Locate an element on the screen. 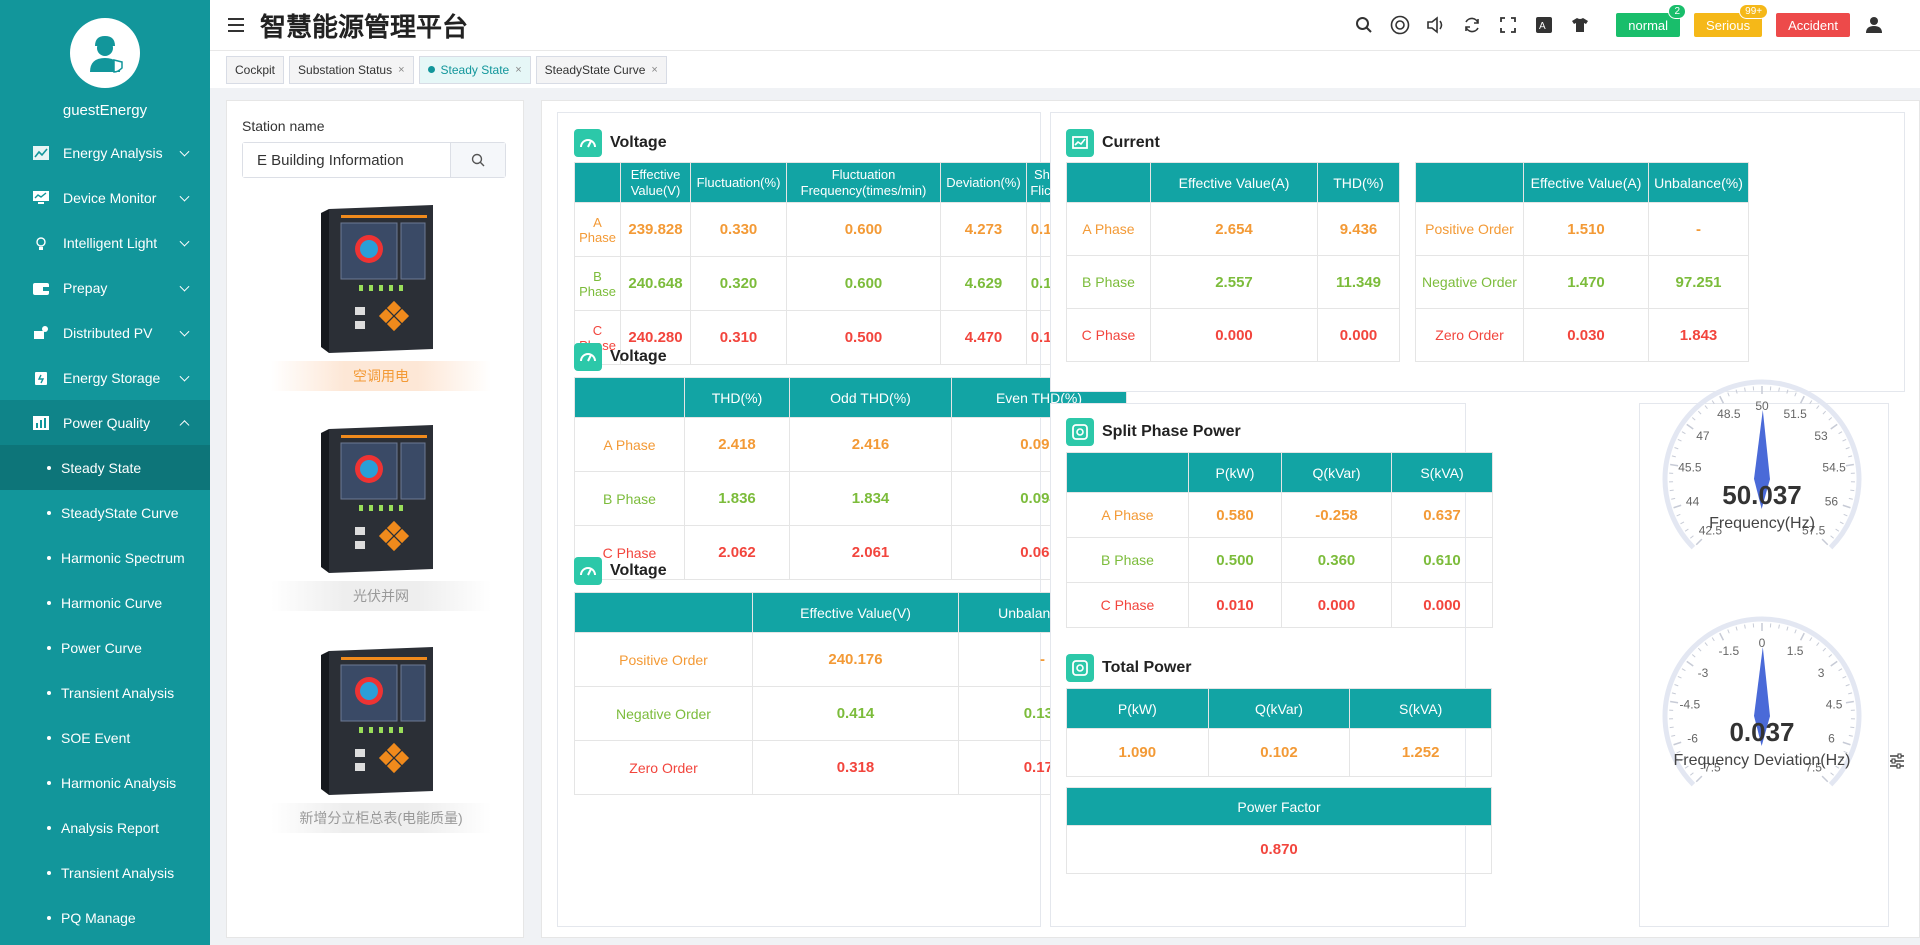  submenu-item-soe-event: SOE Event is located at coordinates (105, 737).